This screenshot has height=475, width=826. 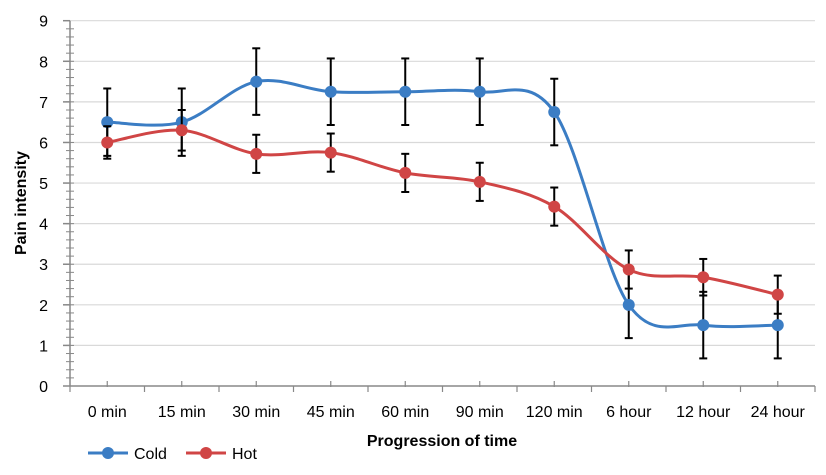 I want to click on x-tick-label: 0 min, so click(x=107, y=412).